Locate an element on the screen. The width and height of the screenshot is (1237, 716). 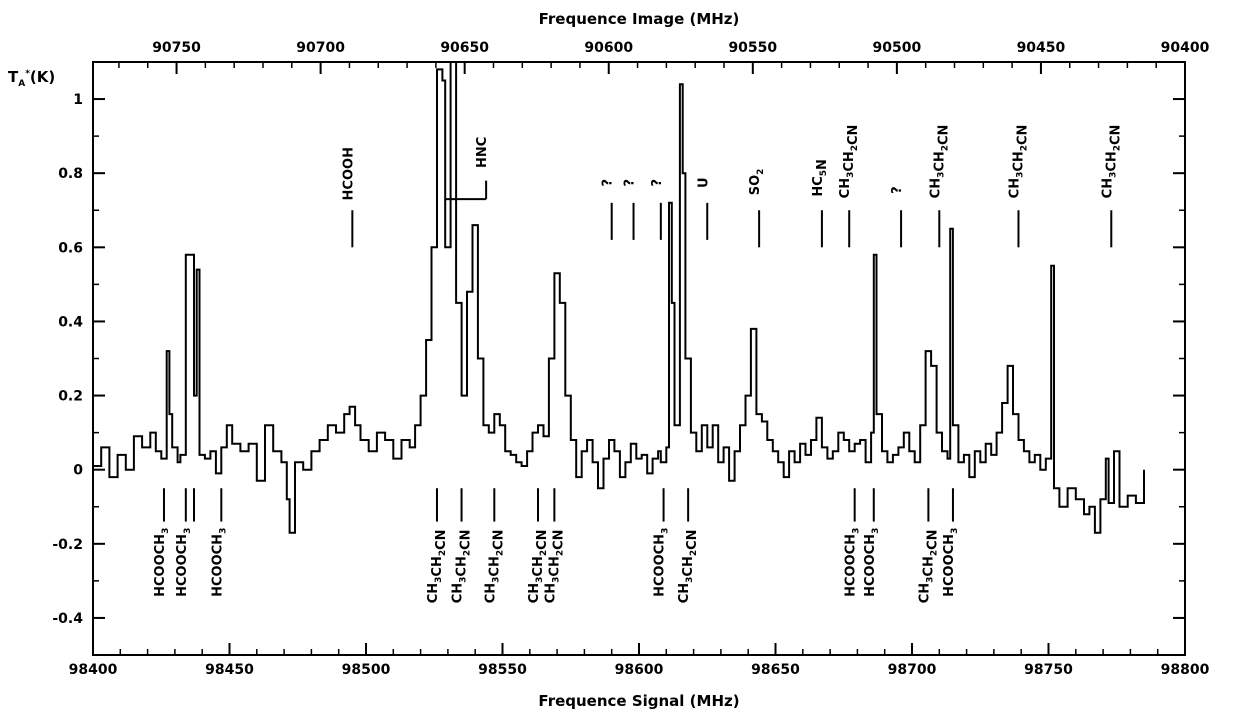
x-tick-label: 98400 is located at coordinates (93, 670).